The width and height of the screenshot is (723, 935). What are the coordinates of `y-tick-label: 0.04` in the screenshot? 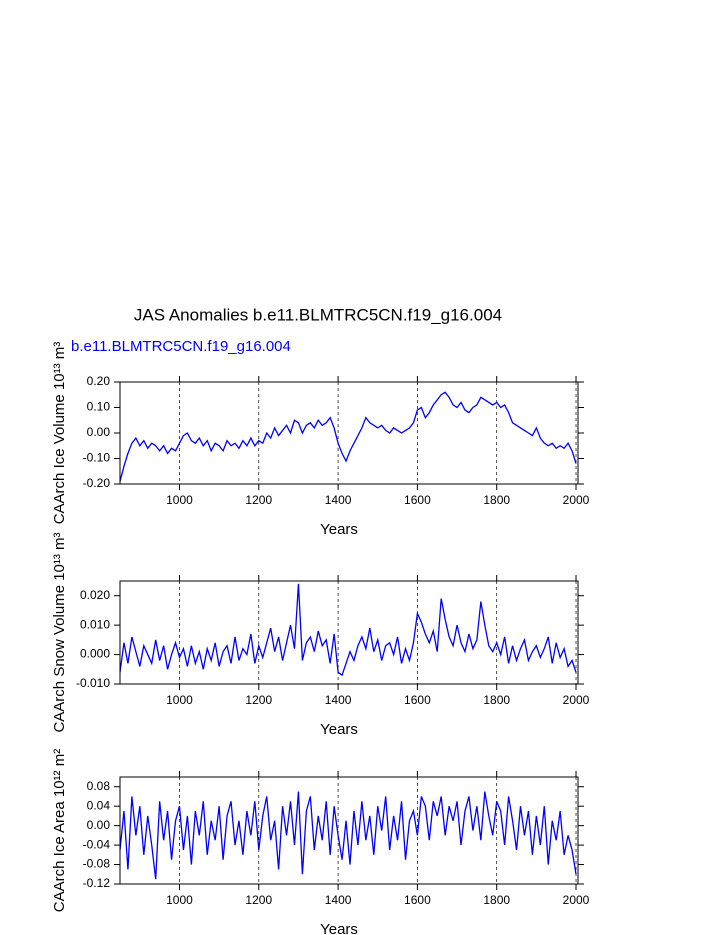 It's located at (99, 805).